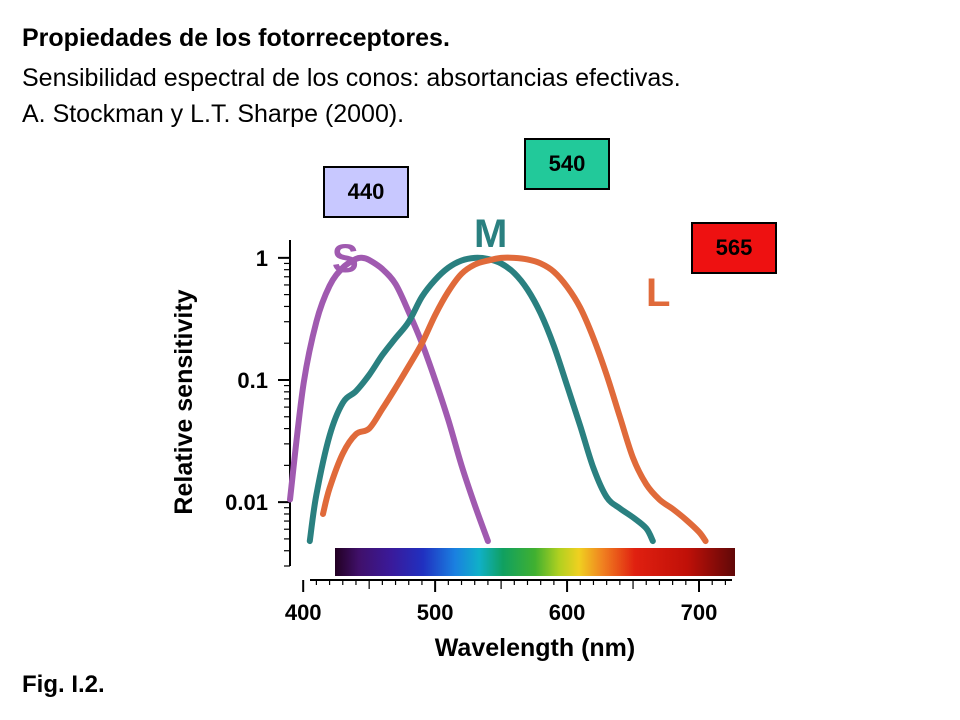 This screenshot has width=960, height=720. Describe the element at coordinates (435, 612) in the screenshot. I see `x-tick-label: 500` at that location.